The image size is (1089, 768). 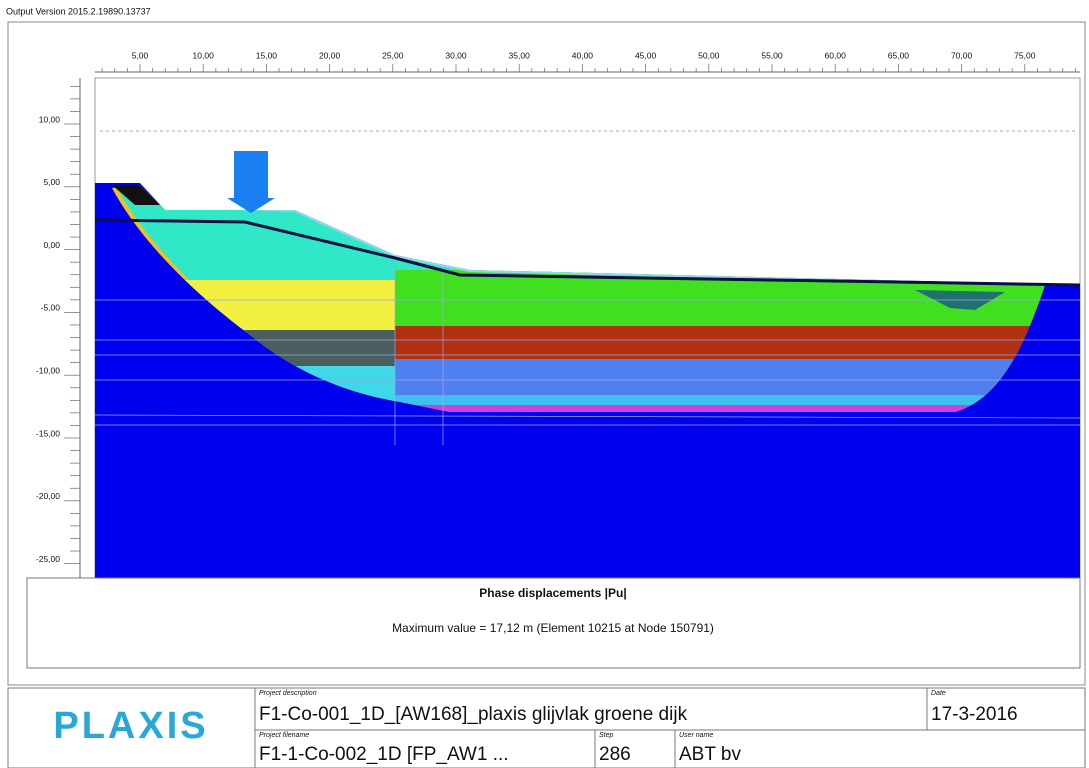 I want to click on zone-red, so click(x=720, y=342).